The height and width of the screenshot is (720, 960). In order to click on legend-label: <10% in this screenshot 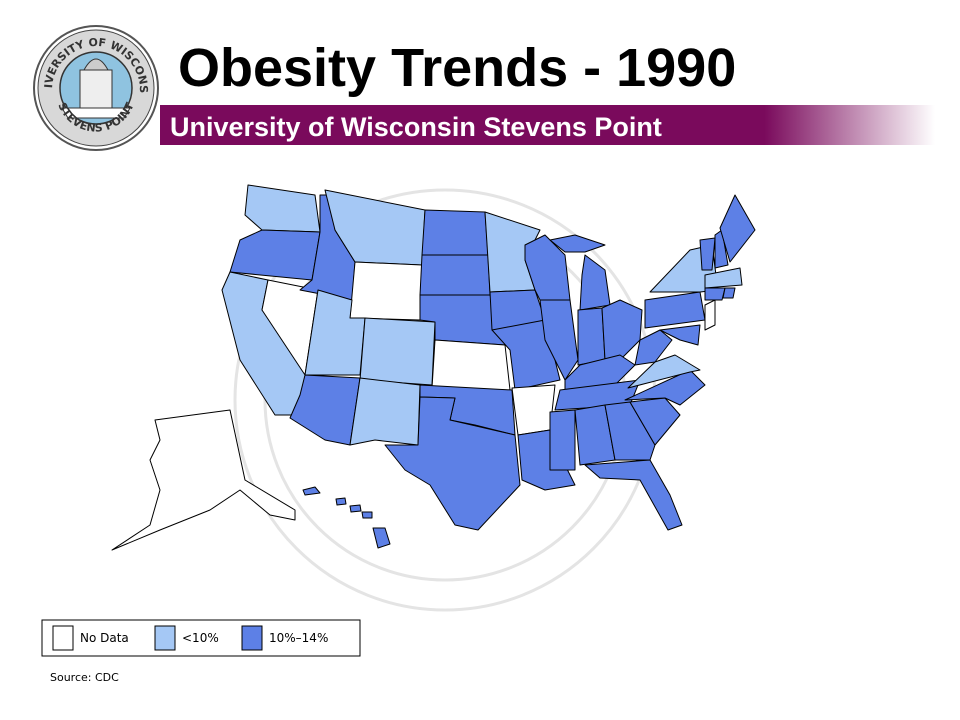, I will do `click(200, 638)`.